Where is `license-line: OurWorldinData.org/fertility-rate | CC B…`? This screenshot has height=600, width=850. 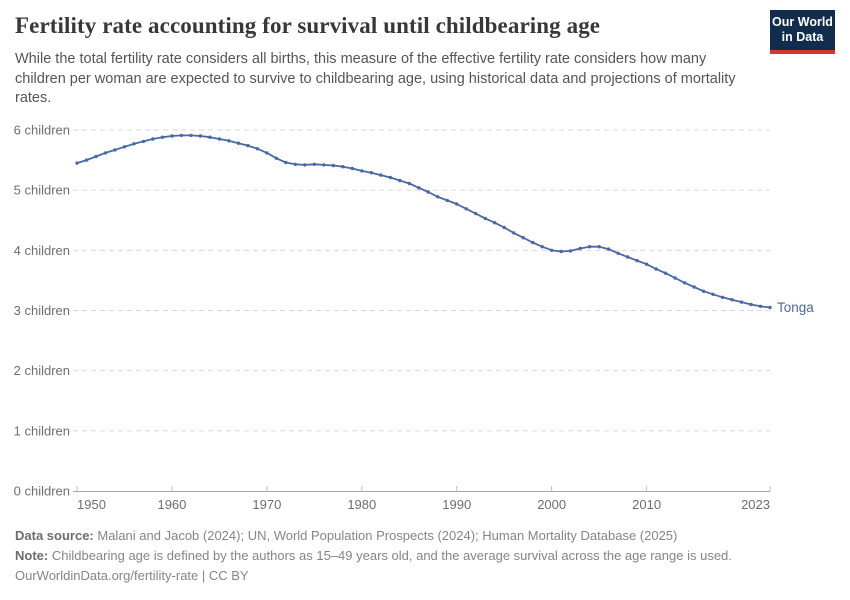 license-line: OurWorldinData.org/fertility-rate | CC B… is located at coordinates (425, 576).